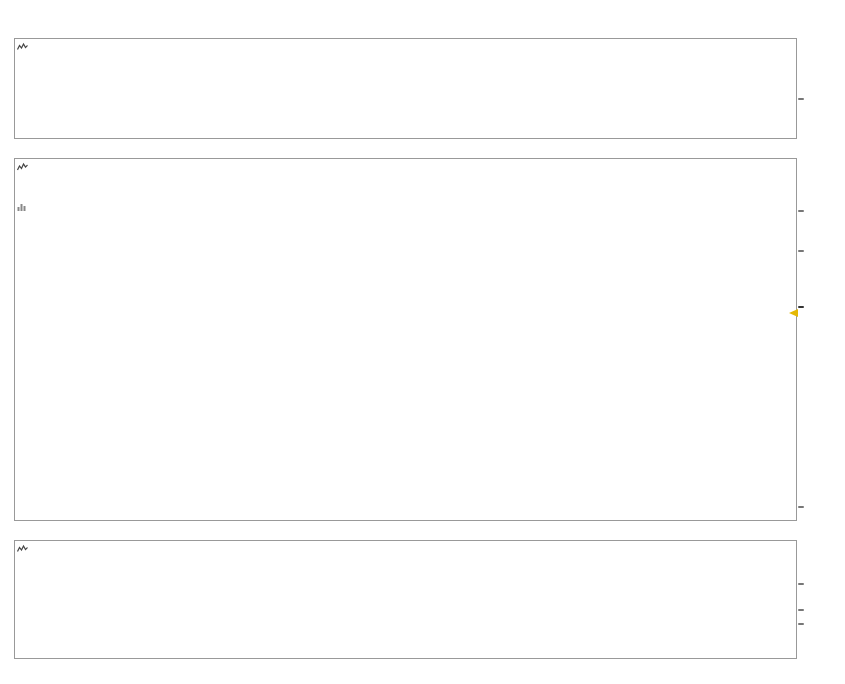  What do you see at coordinates (801, 584) in the screenshot?
I see `macd-hist-box` at bounding box center [801, 584].